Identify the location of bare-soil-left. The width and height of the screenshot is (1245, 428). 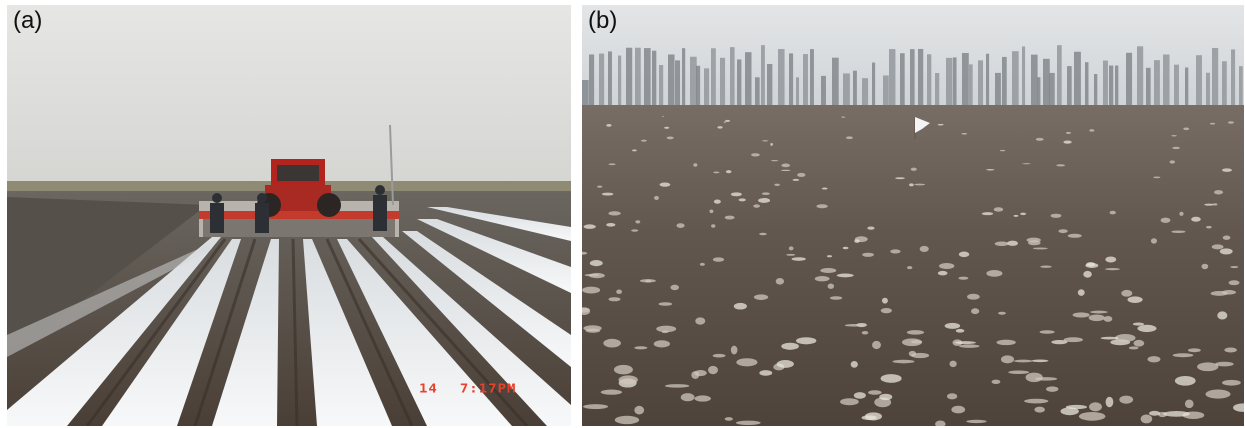
(107, 273).